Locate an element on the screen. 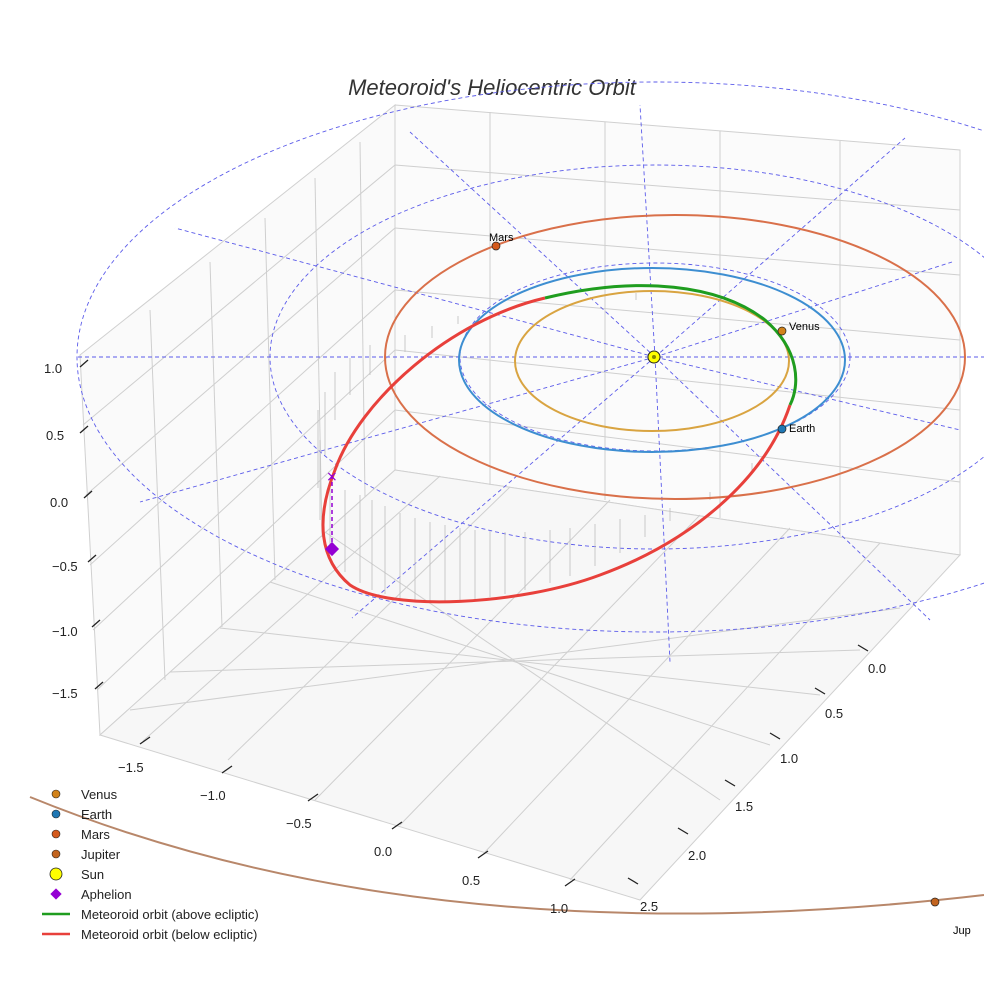 This screenshot has width=984, height=984. venus-marker is located at coordinates (782, 331).